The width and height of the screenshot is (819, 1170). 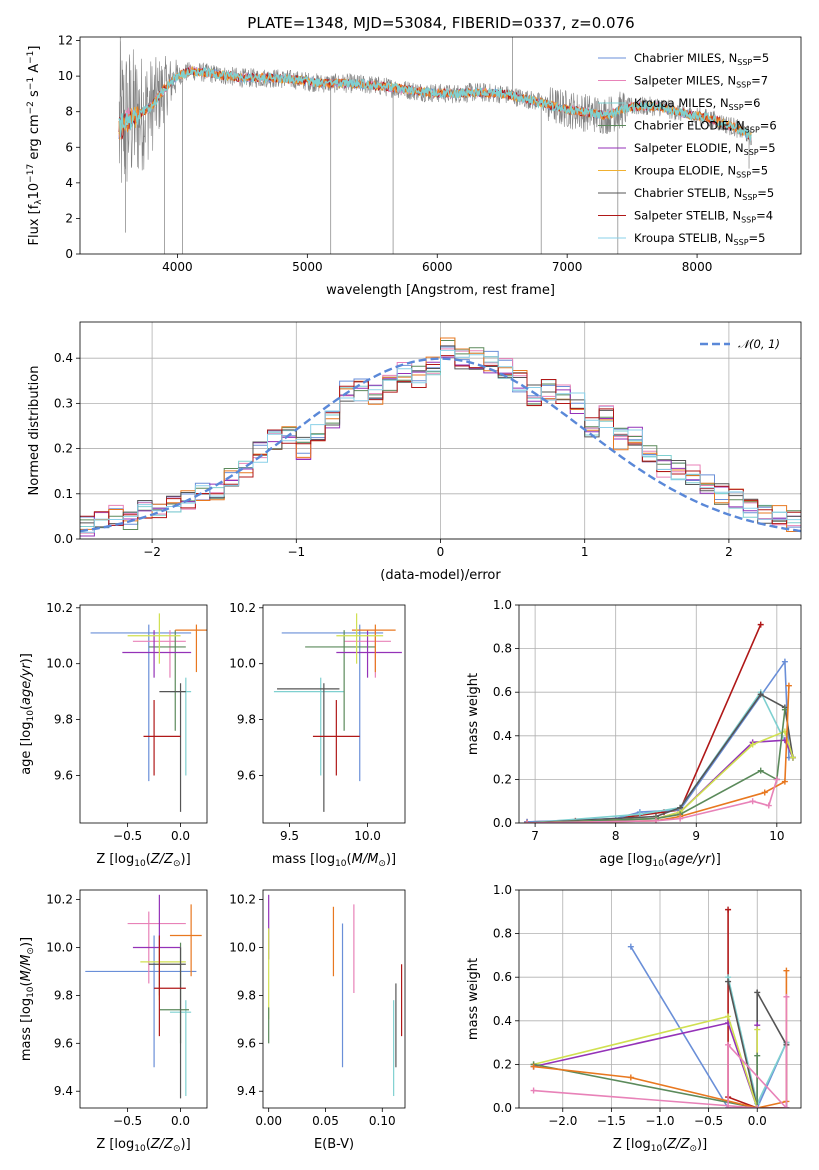 What do you see at coordinates (325, 1121) in the screenshot?
I see `x-tick-label: 0.05` at bounding box center [325, 1121].